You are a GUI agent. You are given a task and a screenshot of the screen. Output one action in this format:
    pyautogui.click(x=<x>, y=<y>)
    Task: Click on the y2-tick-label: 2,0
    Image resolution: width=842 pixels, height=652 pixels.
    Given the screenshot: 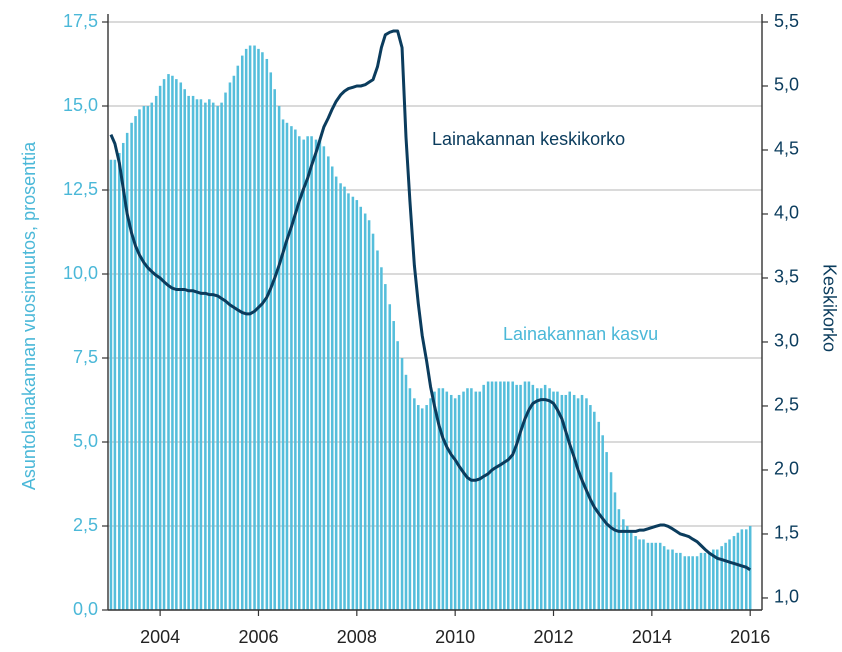 What is the action you would take?
    pyautogui.click(x=786, y=469)
    